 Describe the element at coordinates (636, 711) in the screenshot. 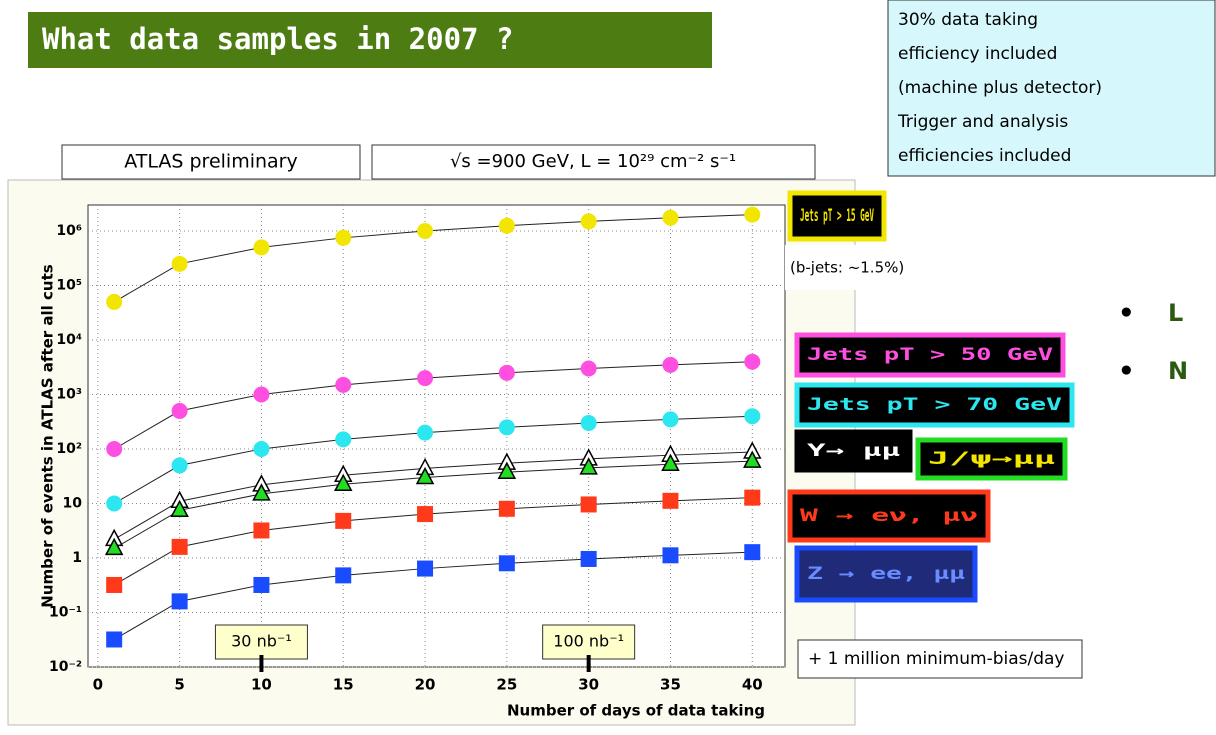

I see `x-axis-label: Number of days of data taking` at that location.